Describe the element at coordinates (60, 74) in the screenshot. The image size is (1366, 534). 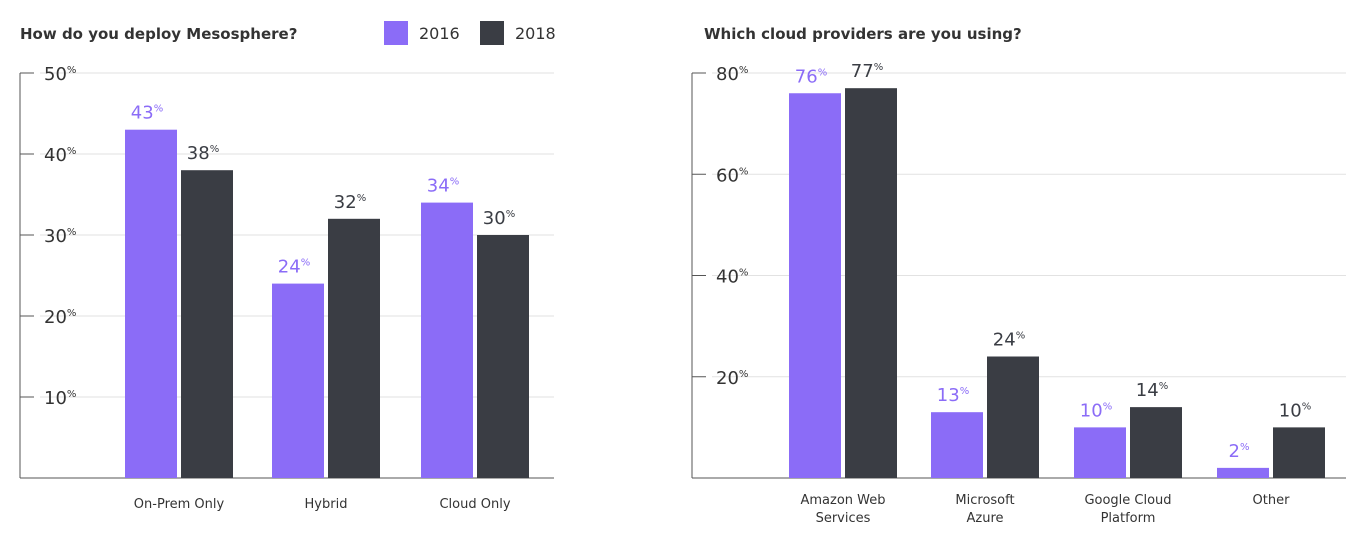
I see `y-tick-label: 50%` at that location.